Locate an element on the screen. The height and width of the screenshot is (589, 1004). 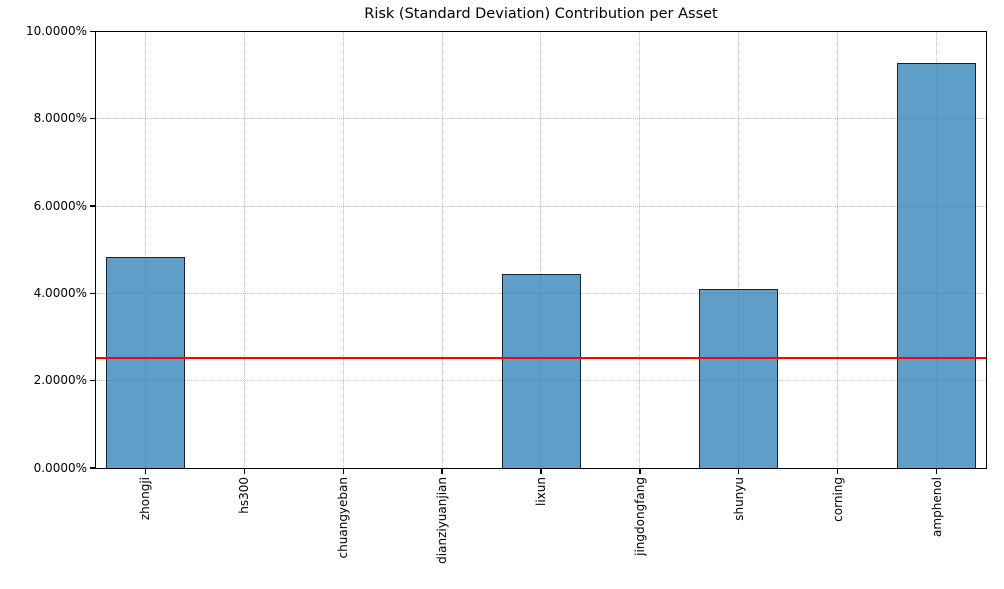
x-tick-label-dianziyuanjian: dianziyuanjian is located at coordinates (442, 520).